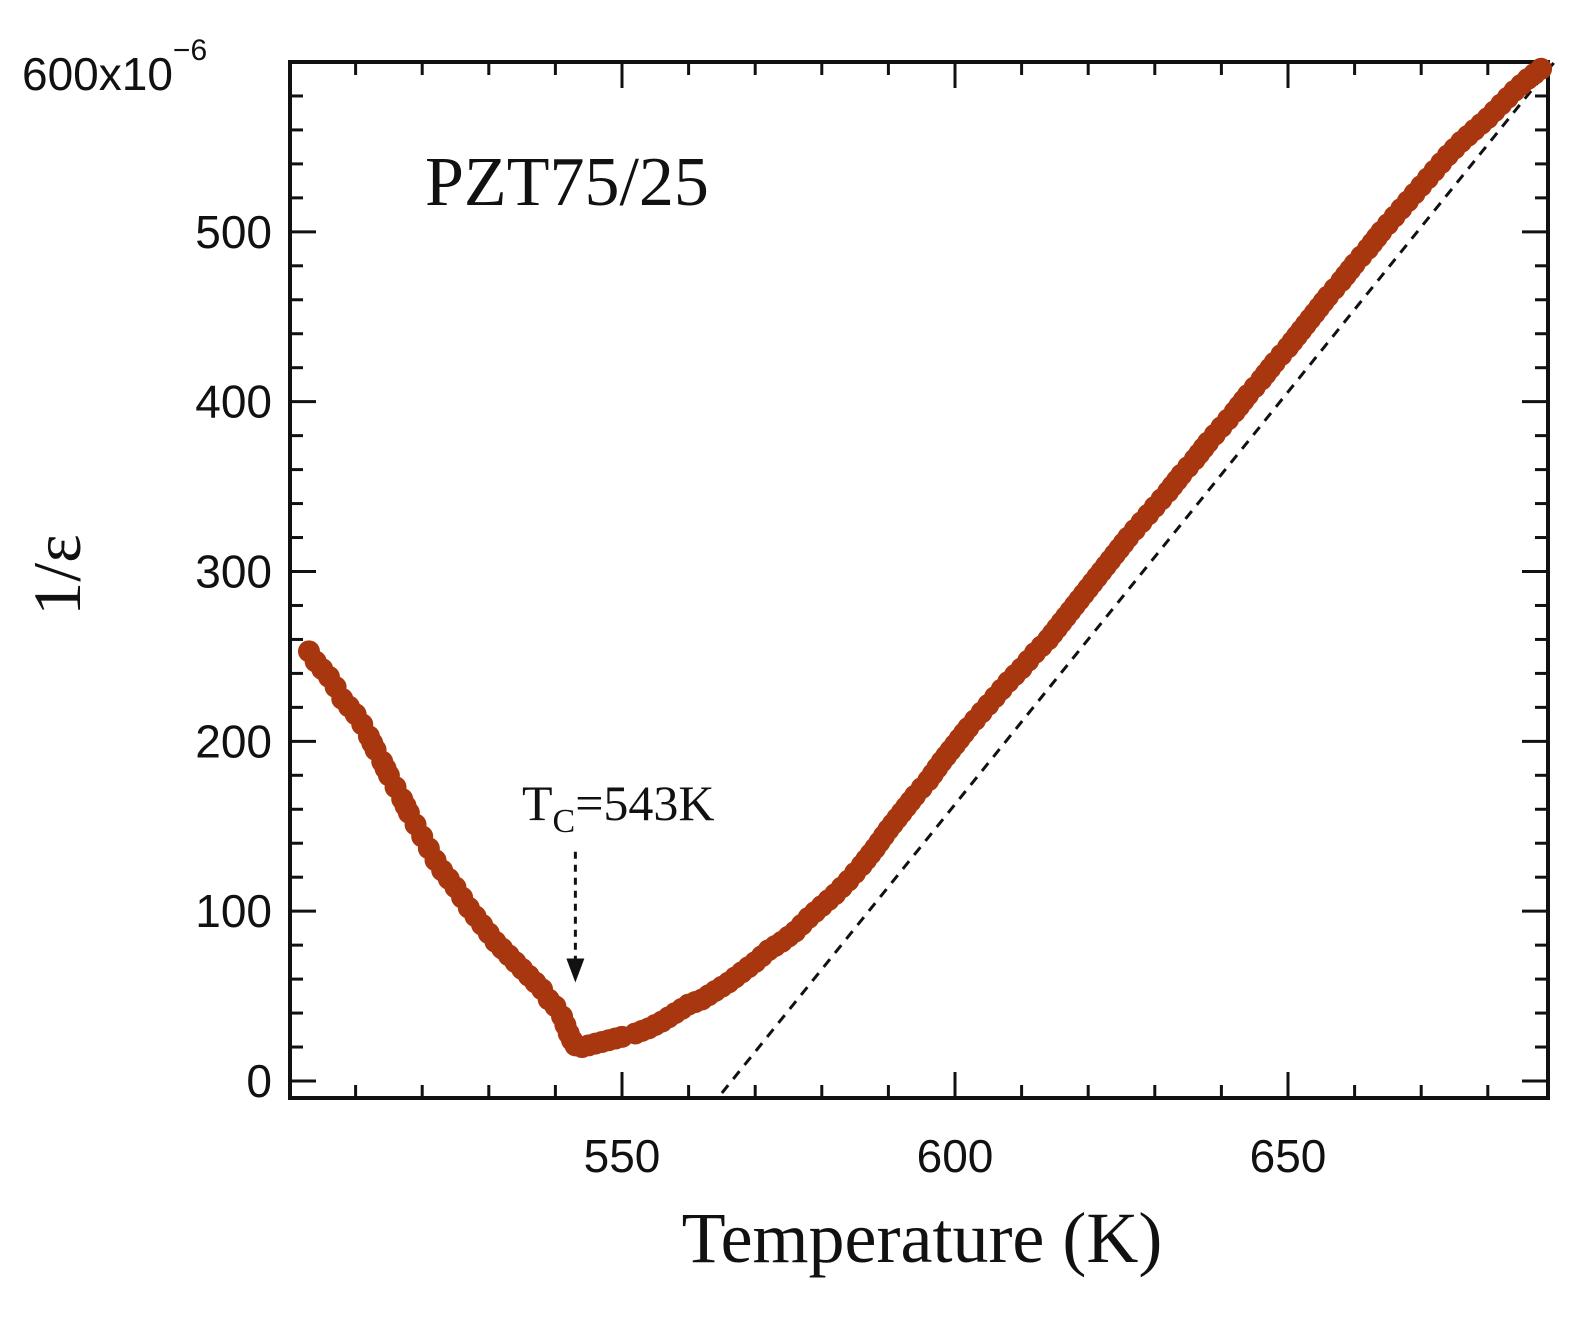  What do you see at coordinates (233, 232) in the screenshot?
I see `y-tick-label: 500` at bounding box center [233, 232].